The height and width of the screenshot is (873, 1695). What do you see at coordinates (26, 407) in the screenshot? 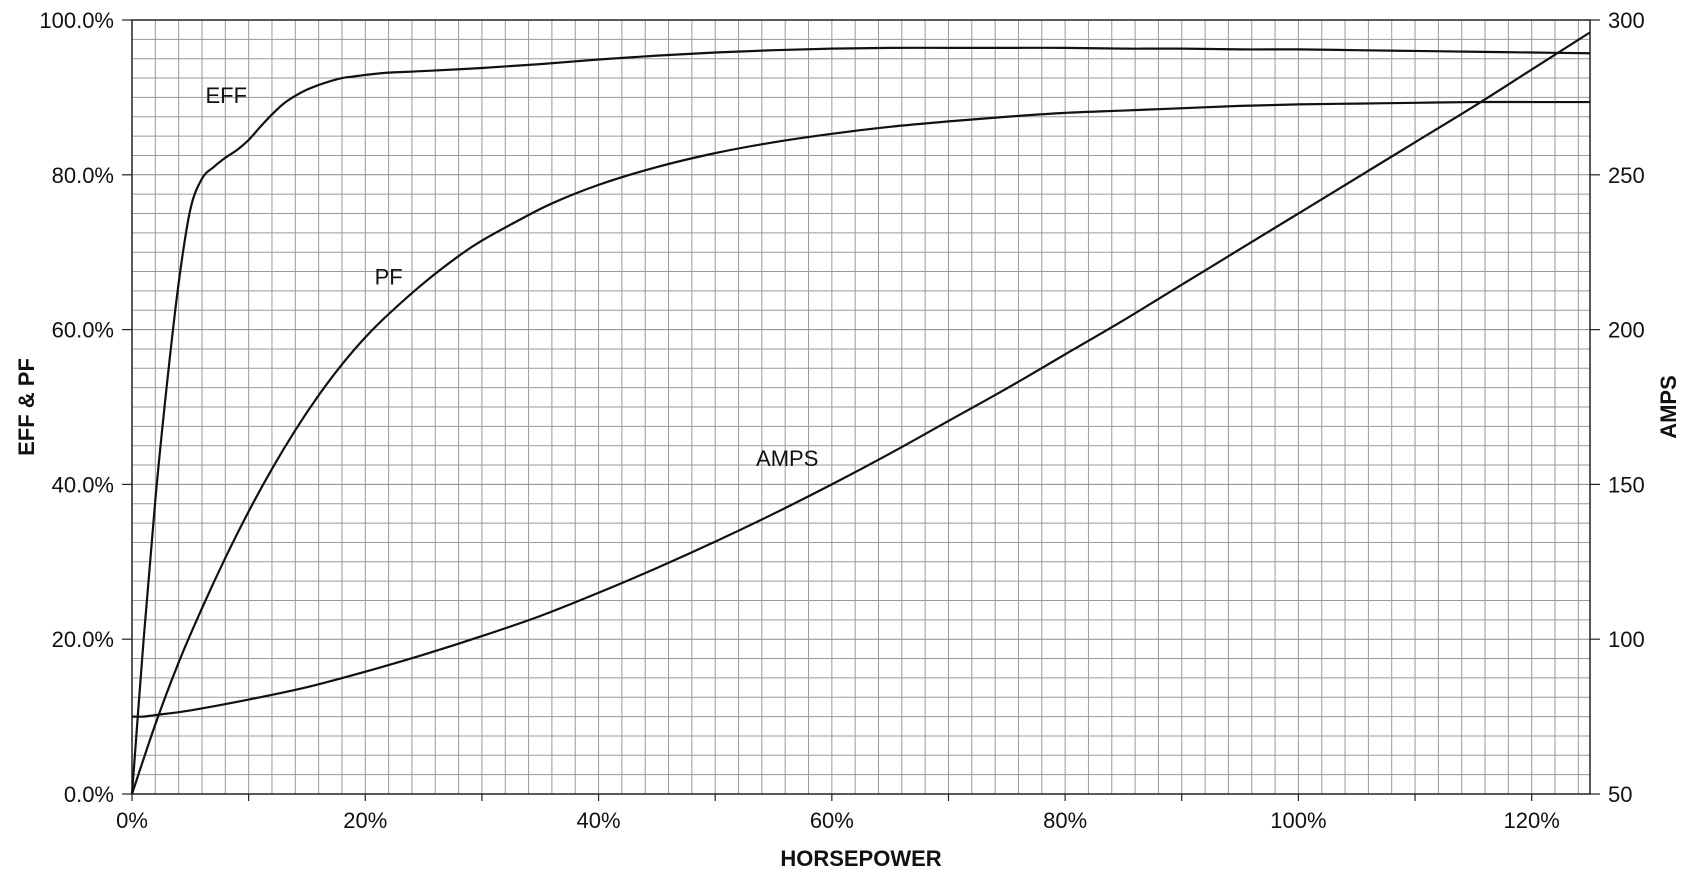
I see `y-axis-title: EFF & PF` at bounding box center [26, 407].